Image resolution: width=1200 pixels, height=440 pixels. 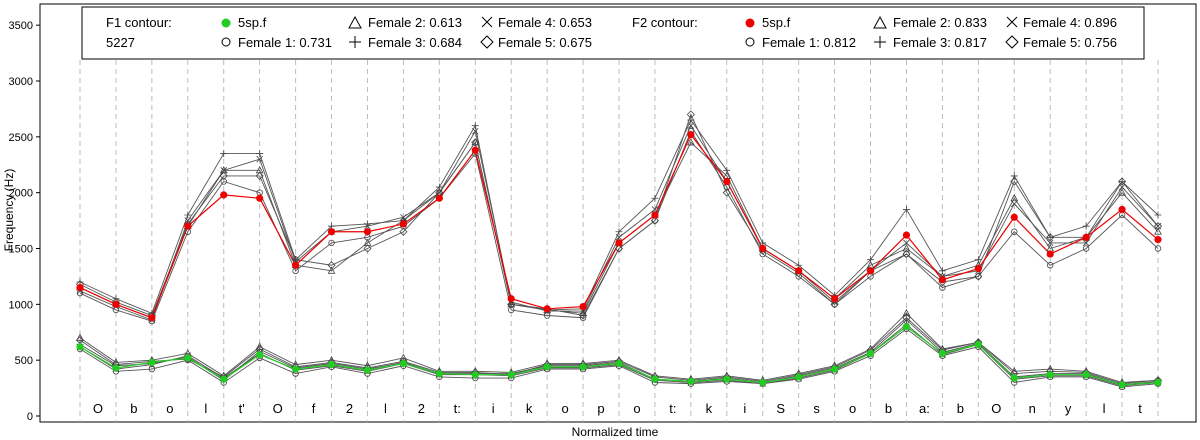 I want to click on segment-label: l, so click(x=385, y=408).